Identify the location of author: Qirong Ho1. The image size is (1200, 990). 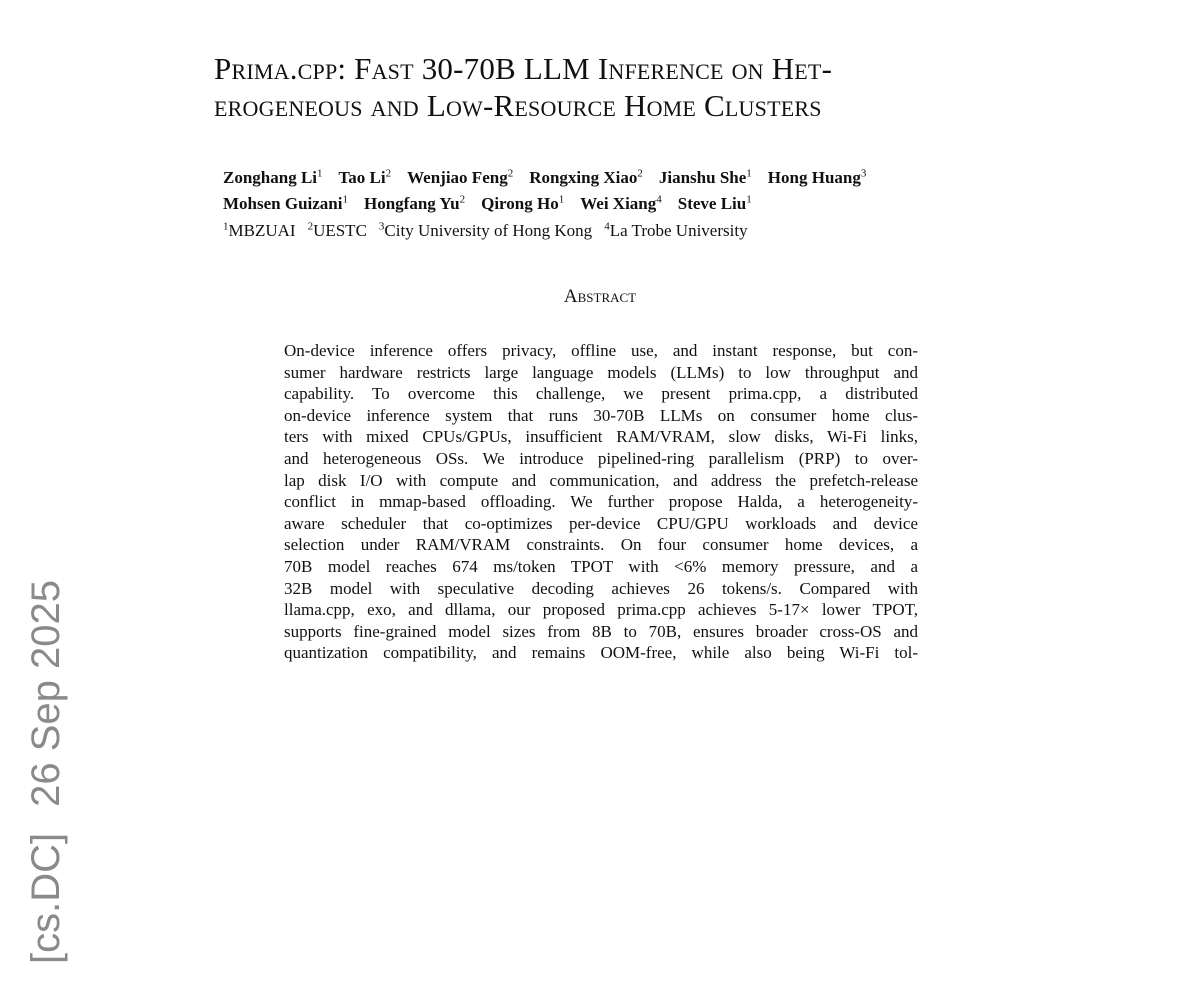
(523, 203).